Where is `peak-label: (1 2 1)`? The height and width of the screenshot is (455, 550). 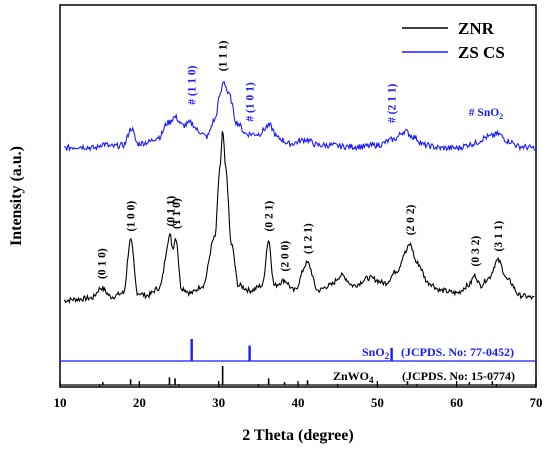 peak-label: (1 2 1) is located at coordinates (309, 238).